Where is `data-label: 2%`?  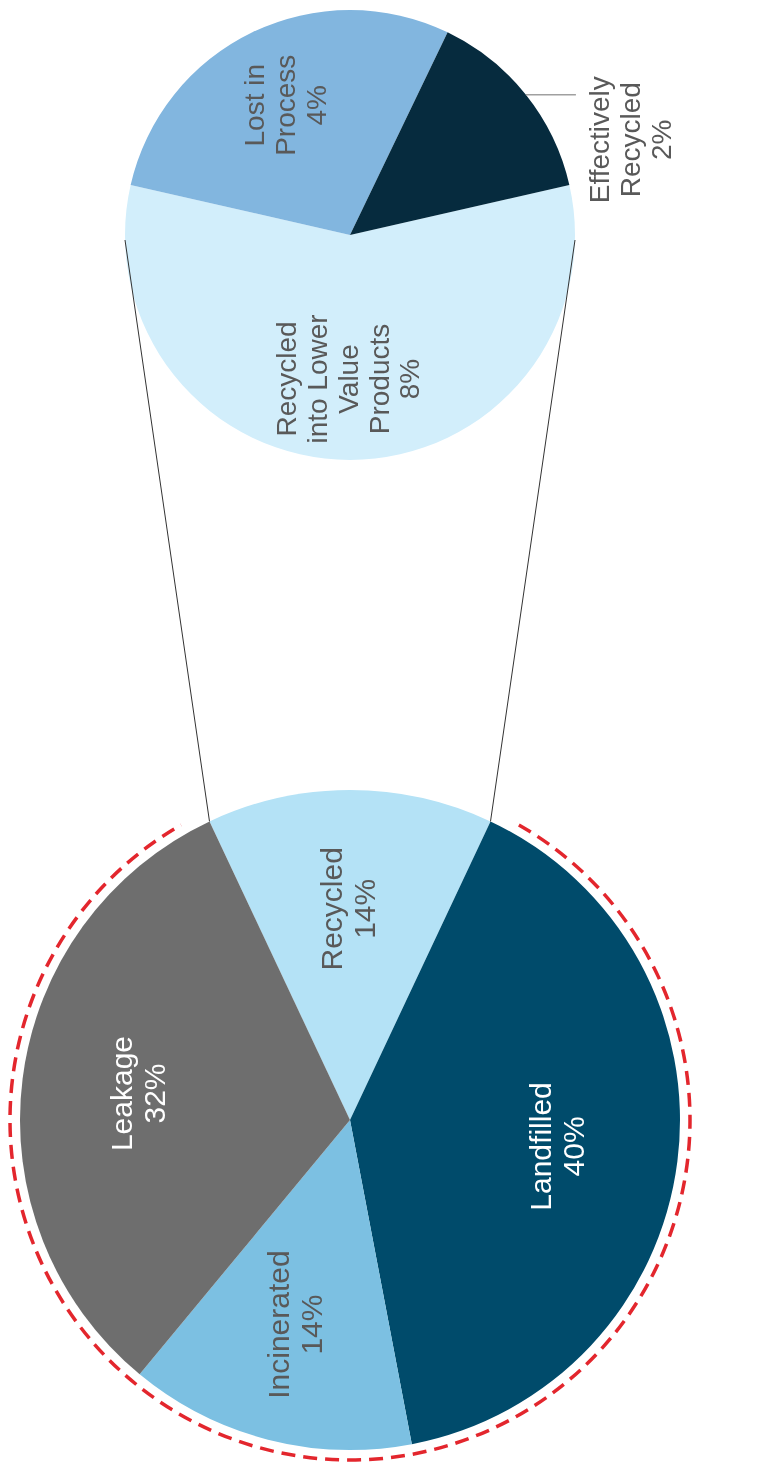
data-label: 2% is located at coordinates (661, 139).